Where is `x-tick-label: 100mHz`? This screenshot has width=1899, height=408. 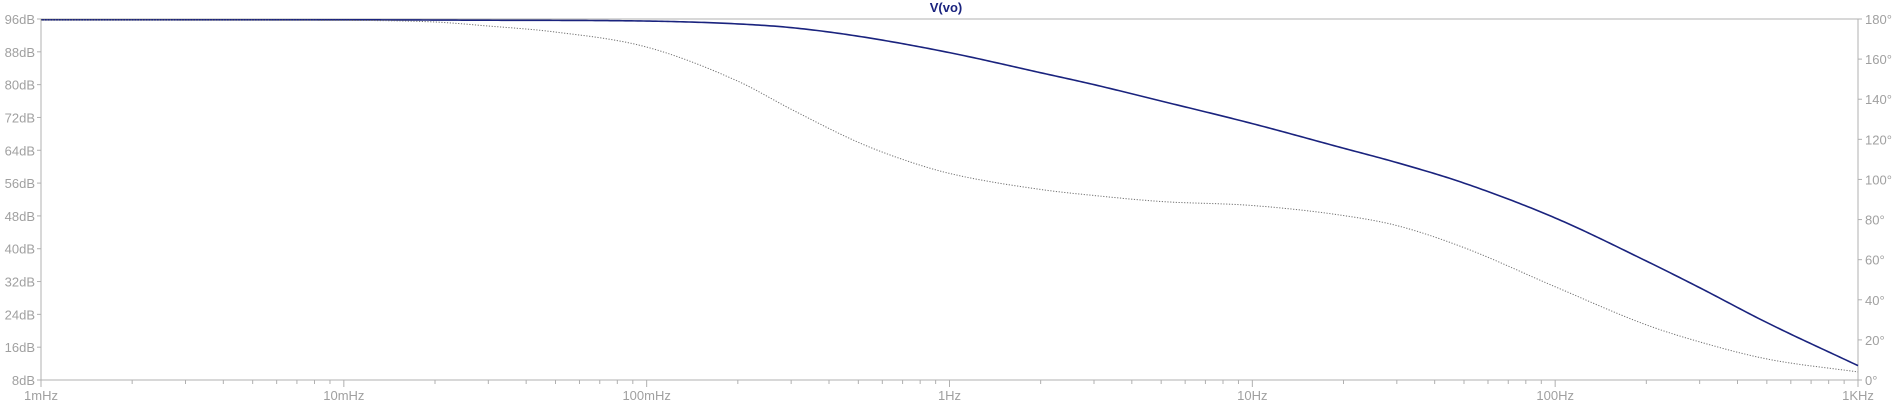
x-tick-label: 100mHz is located at coordinates (646, 395).